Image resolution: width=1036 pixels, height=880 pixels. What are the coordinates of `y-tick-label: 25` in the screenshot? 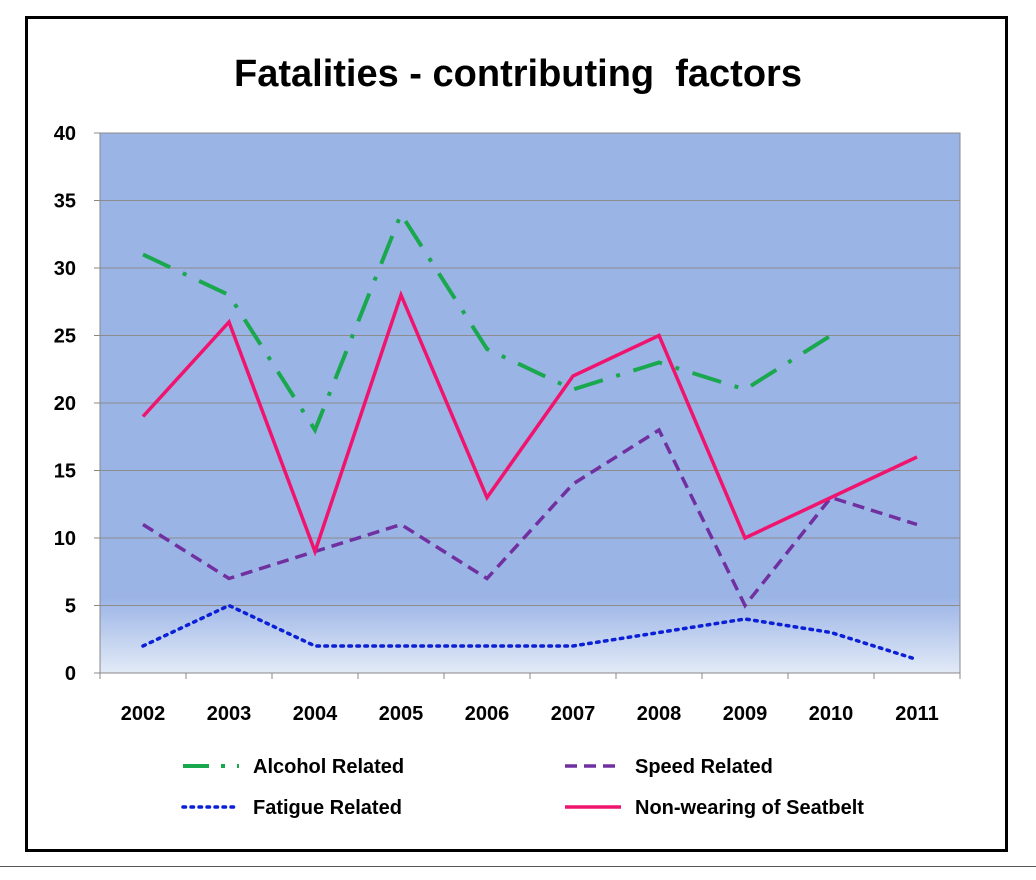 It's located at (65, 337).